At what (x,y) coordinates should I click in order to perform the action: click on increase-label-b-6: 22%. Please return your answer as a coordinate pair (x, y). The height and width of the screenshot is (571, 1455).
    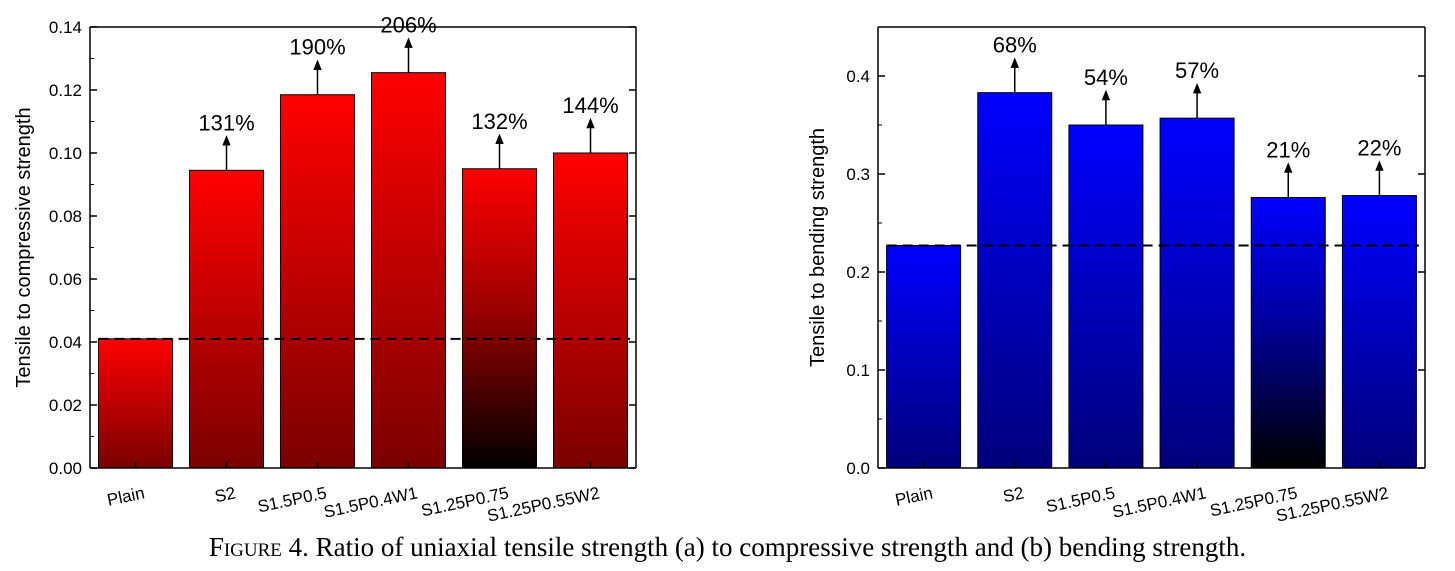
    Looking at the image, I should click on (1379, 148).